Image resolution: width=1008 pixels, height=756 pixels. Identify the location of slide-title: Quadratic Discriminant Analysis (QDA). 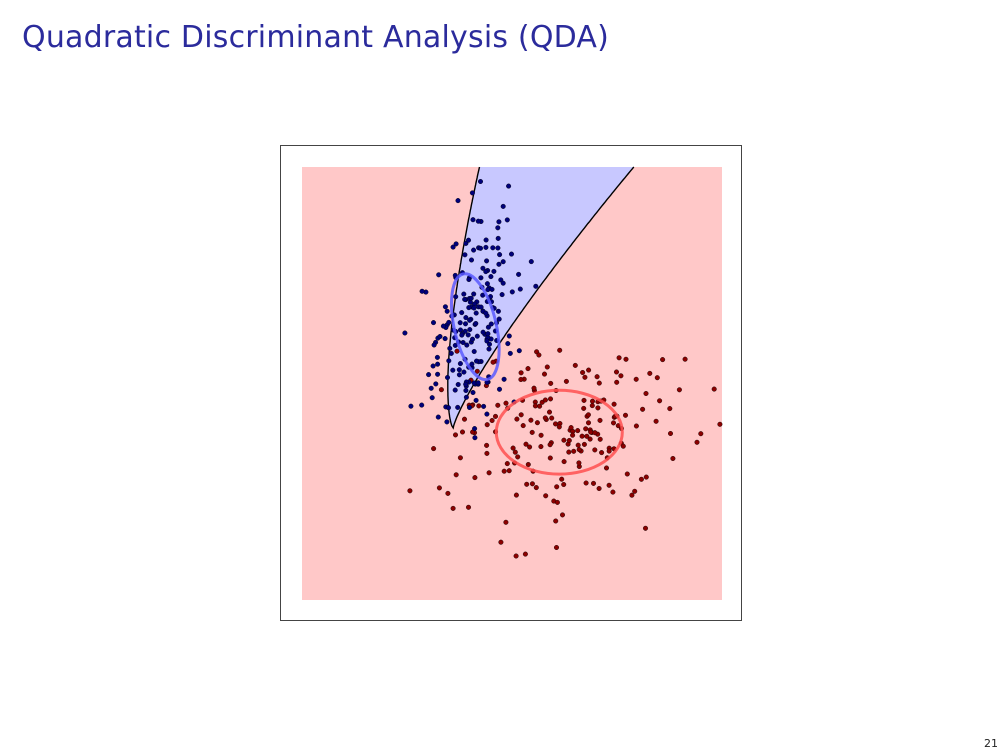
(316, 37).